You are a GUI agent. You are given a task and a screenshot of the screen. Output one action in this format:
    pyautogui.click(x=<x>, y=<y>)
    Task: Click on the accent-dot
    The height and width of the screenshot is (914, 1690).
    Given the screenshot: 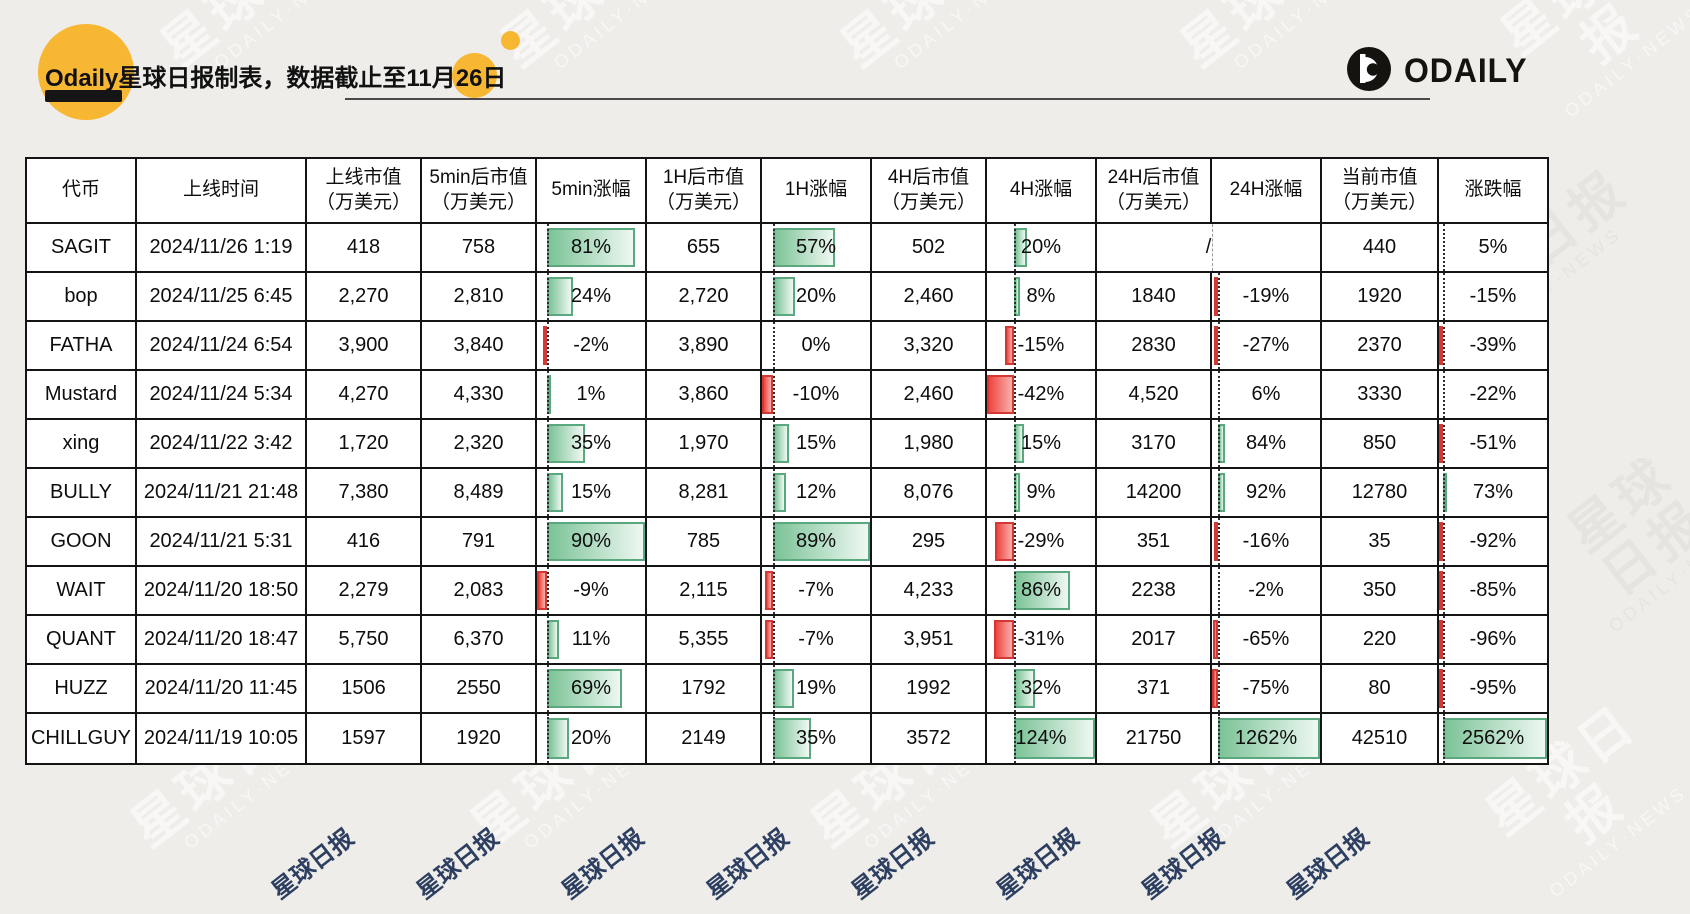 What is the action you would take?
    pyautogui.click(x=510, y=40)
    